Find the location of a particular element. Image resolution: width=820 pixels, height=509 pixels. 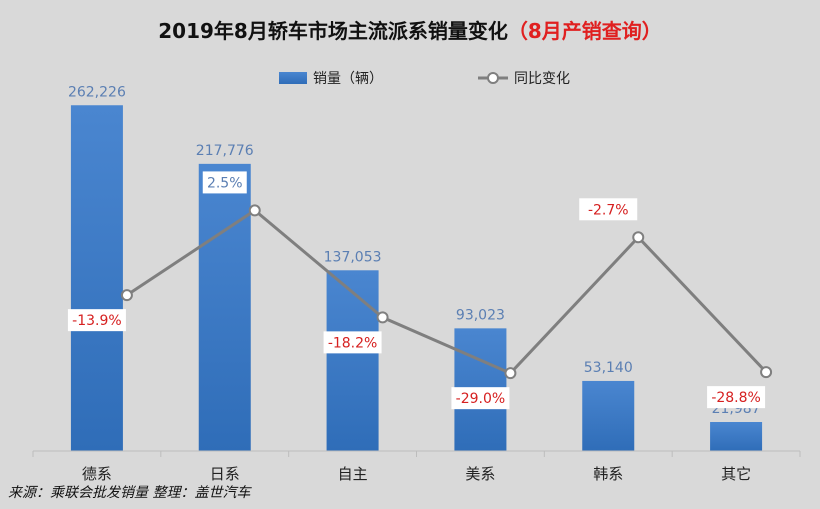

bar-value-label: 217,776 is located at coordinates (225, 151).